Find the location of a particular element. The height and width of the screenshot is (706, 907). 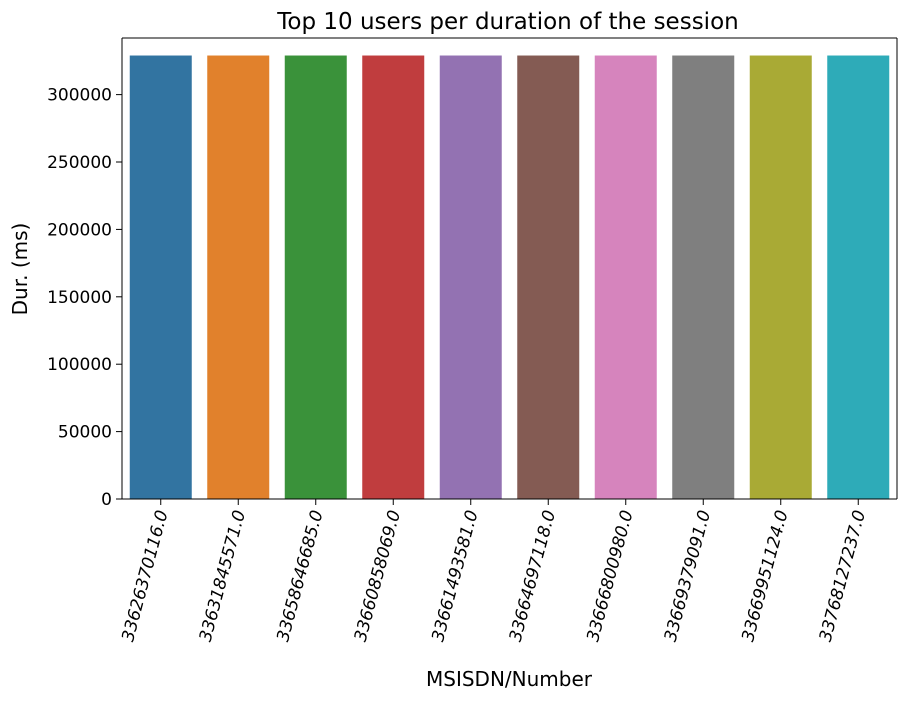

x-tick-label: 33768127237.0 is located at coordinates (843, 576).